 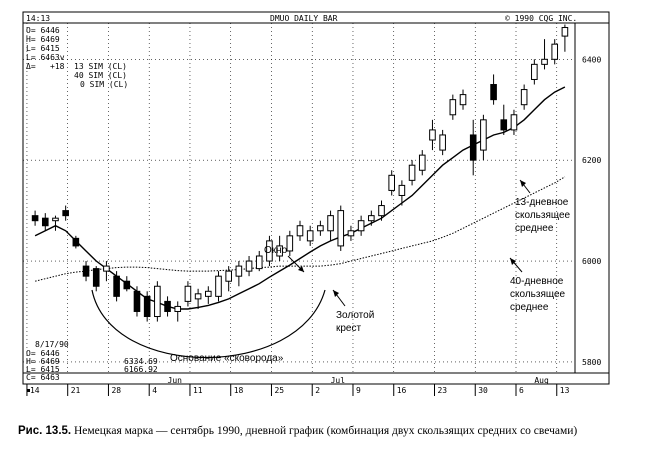 What do you see at coordinates (116, 390) in the screenshot?
I see `x-tick-label: 28` at bounding box center [116, 390].